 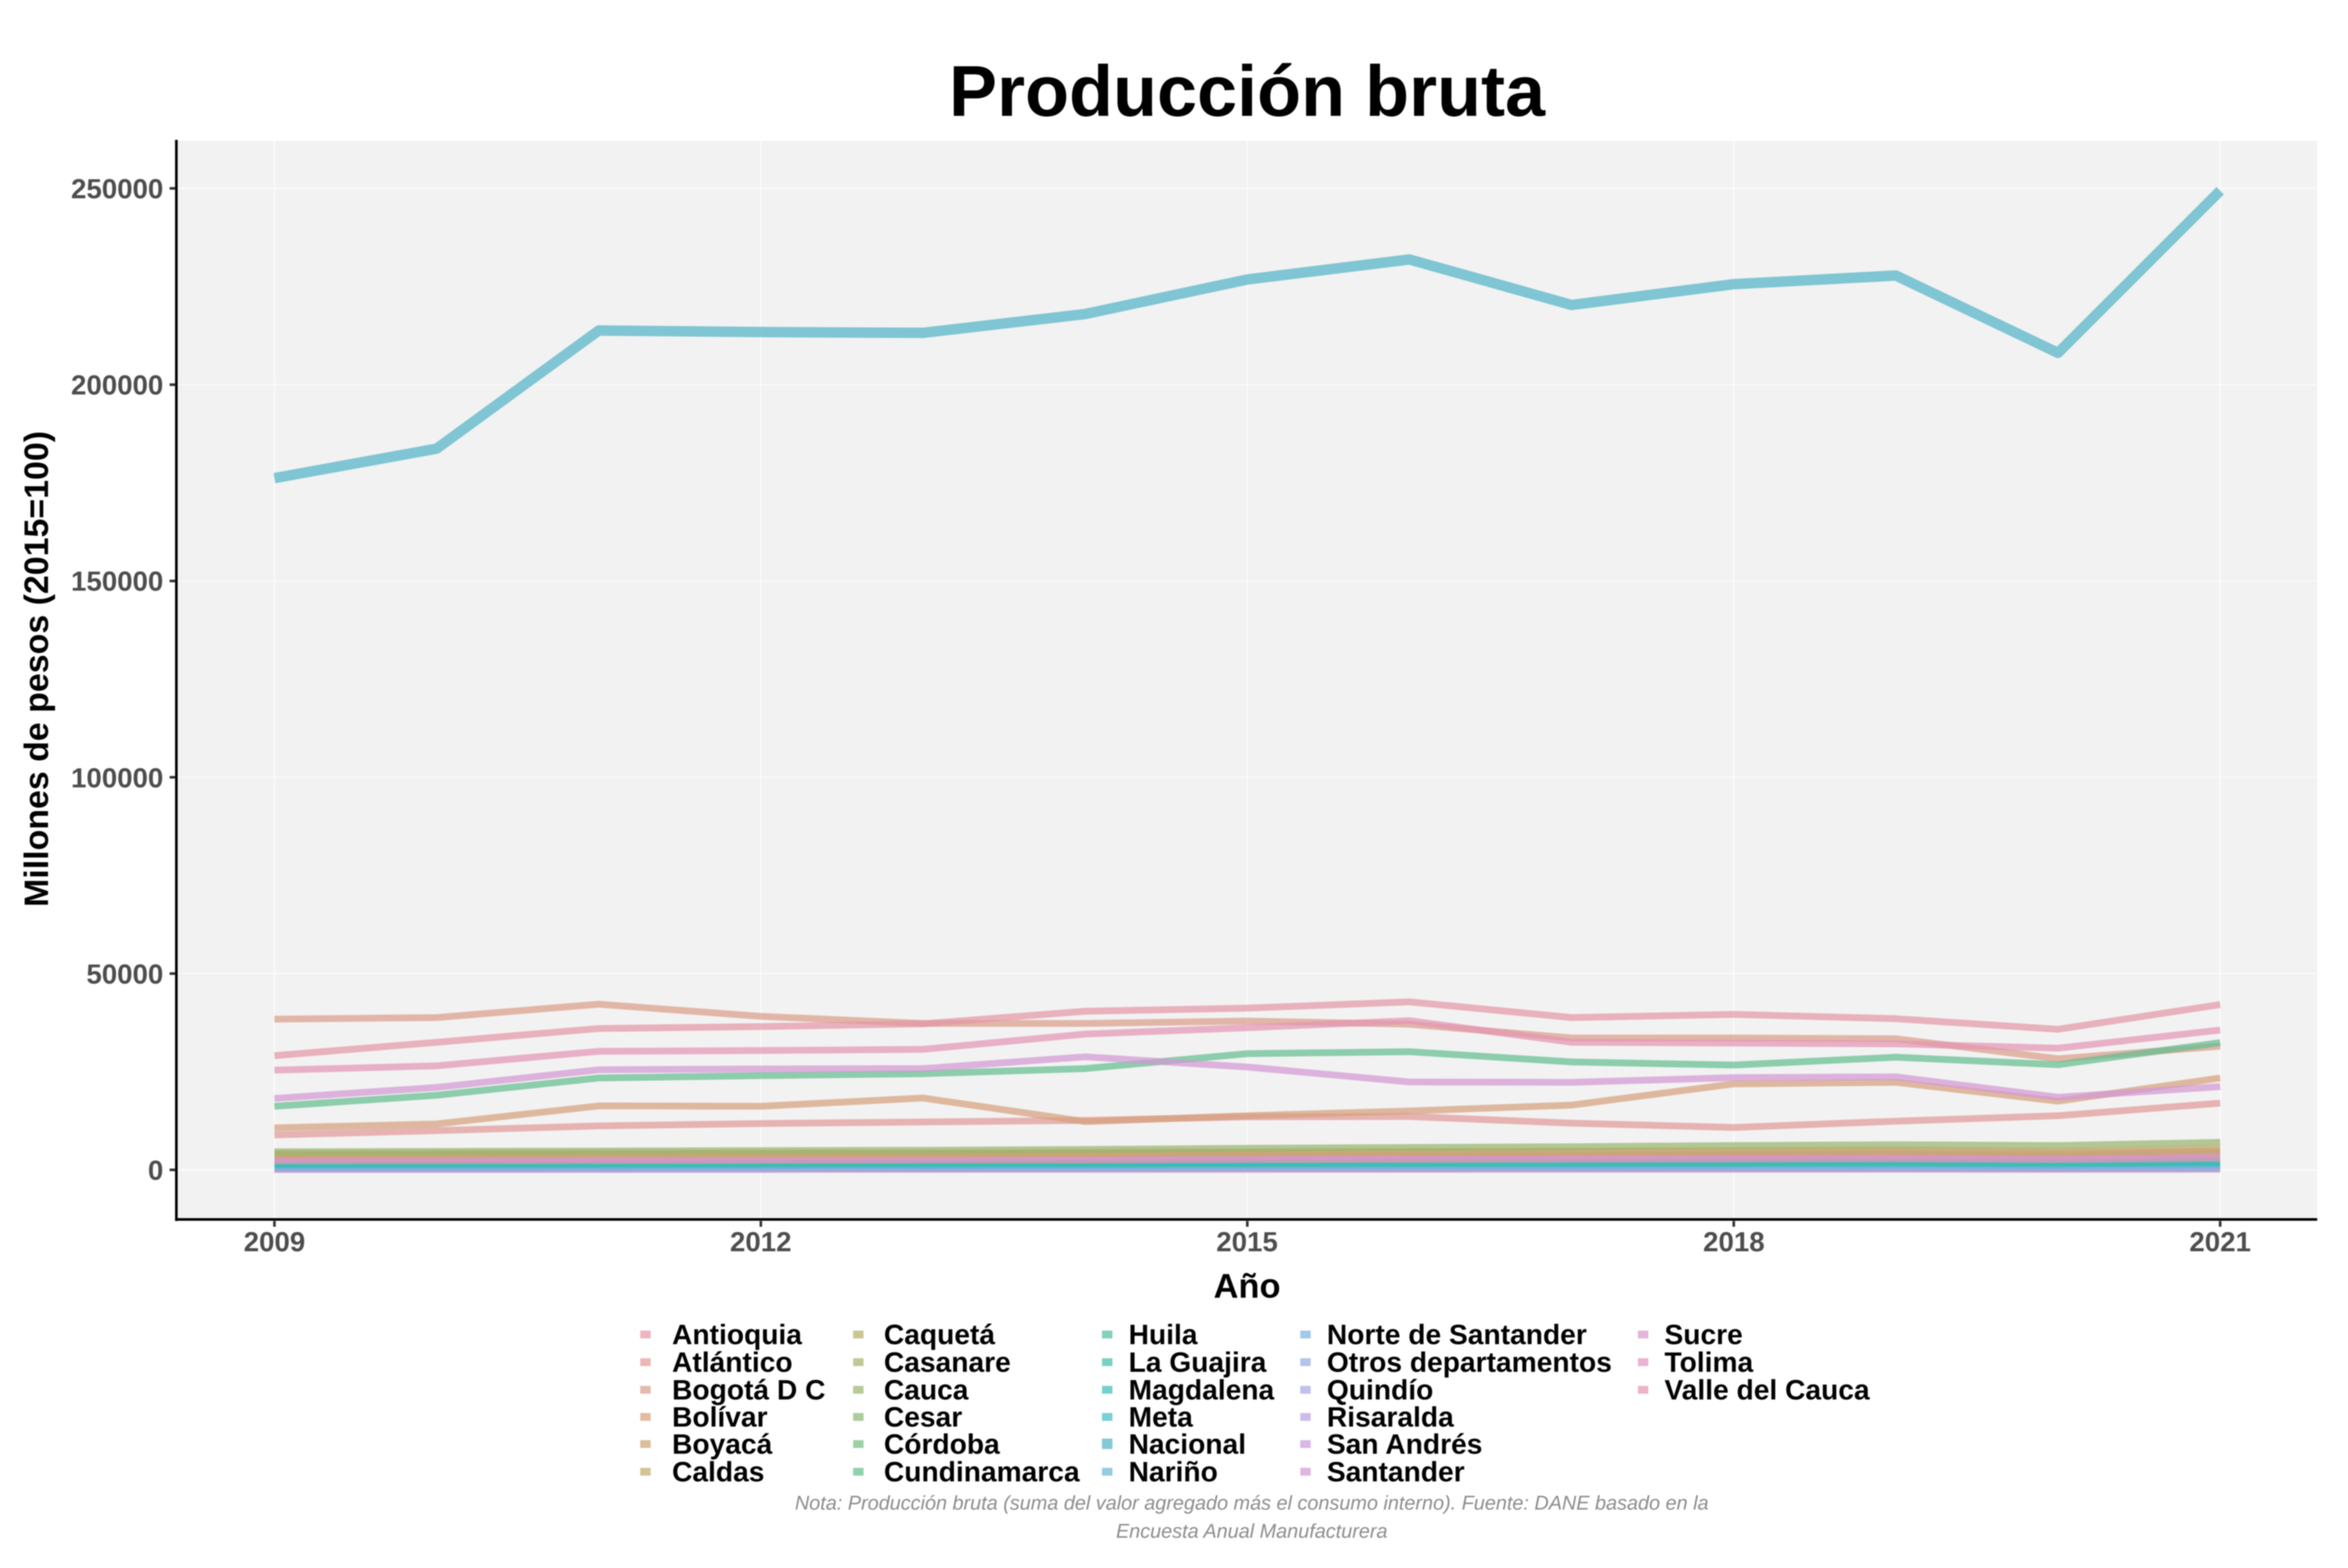 What do you see at coordinates (923, 1418) in the screenshot?
I see `svg-text: Cesar` at bounding box center [923, 1418].